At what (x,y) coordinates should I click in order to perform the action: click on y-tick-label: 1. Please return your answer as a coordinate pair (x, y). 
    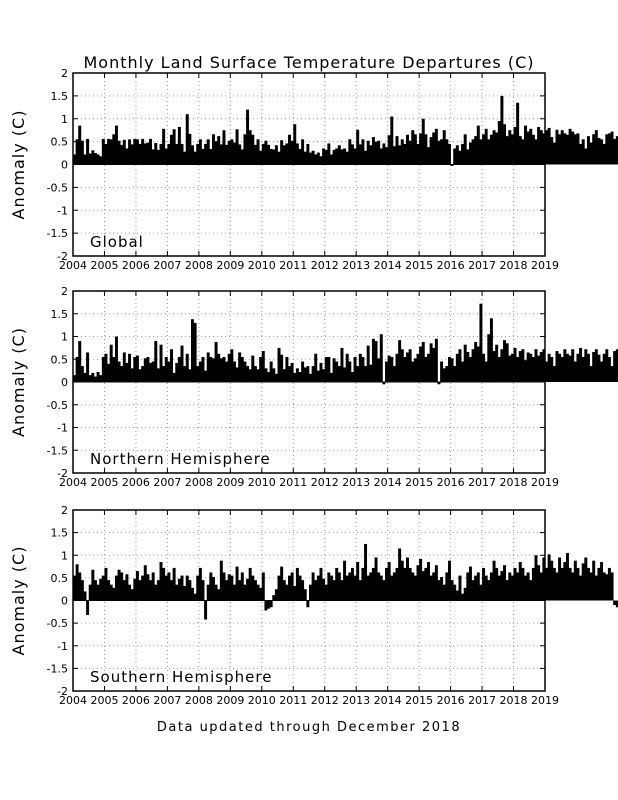
    Looking at the image, I should click on (64, 337).